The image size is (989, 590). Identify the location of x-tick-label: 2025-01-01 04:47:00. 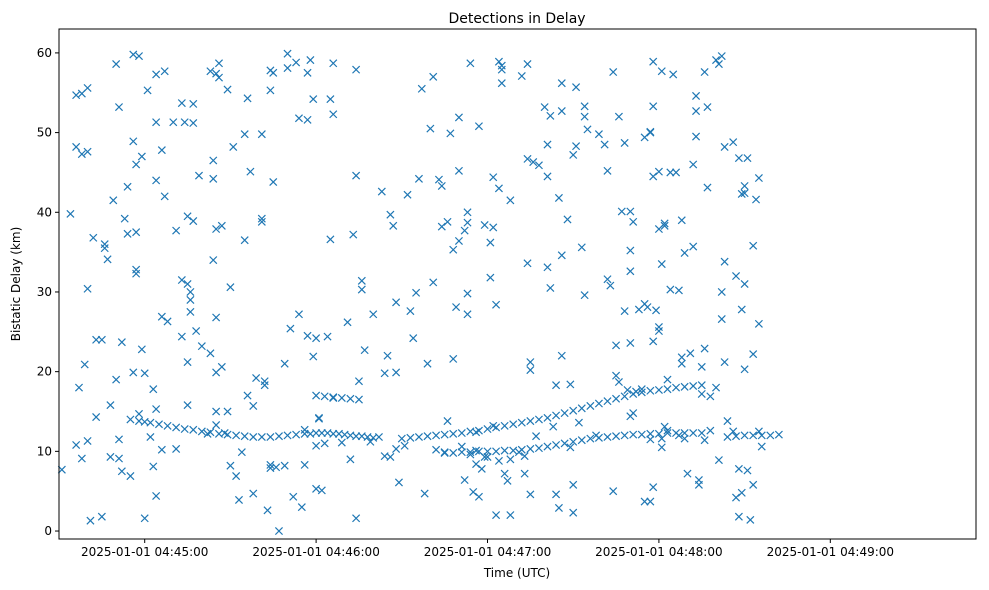
(487, 552).